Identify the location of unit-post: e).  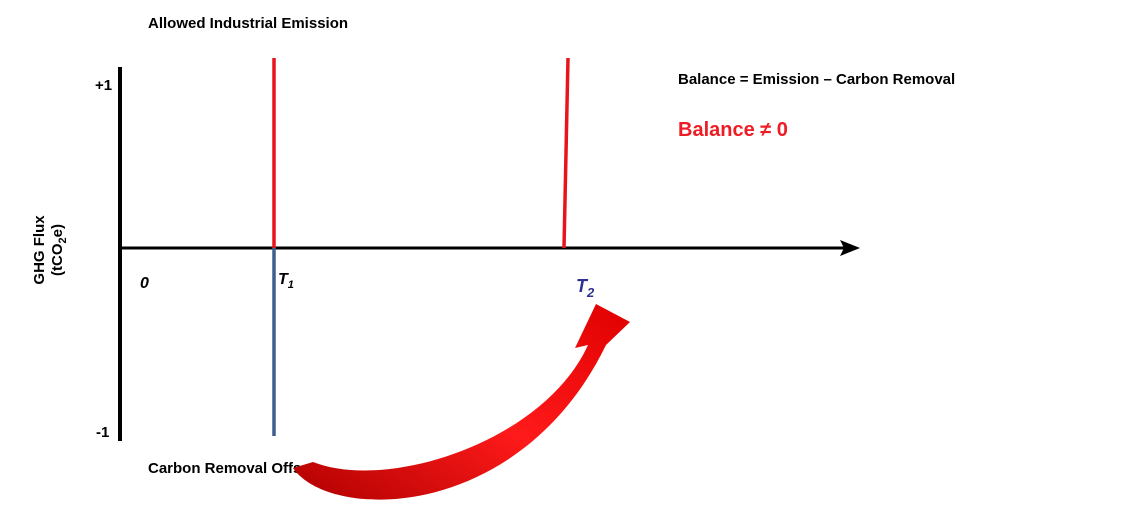
(57, 230).